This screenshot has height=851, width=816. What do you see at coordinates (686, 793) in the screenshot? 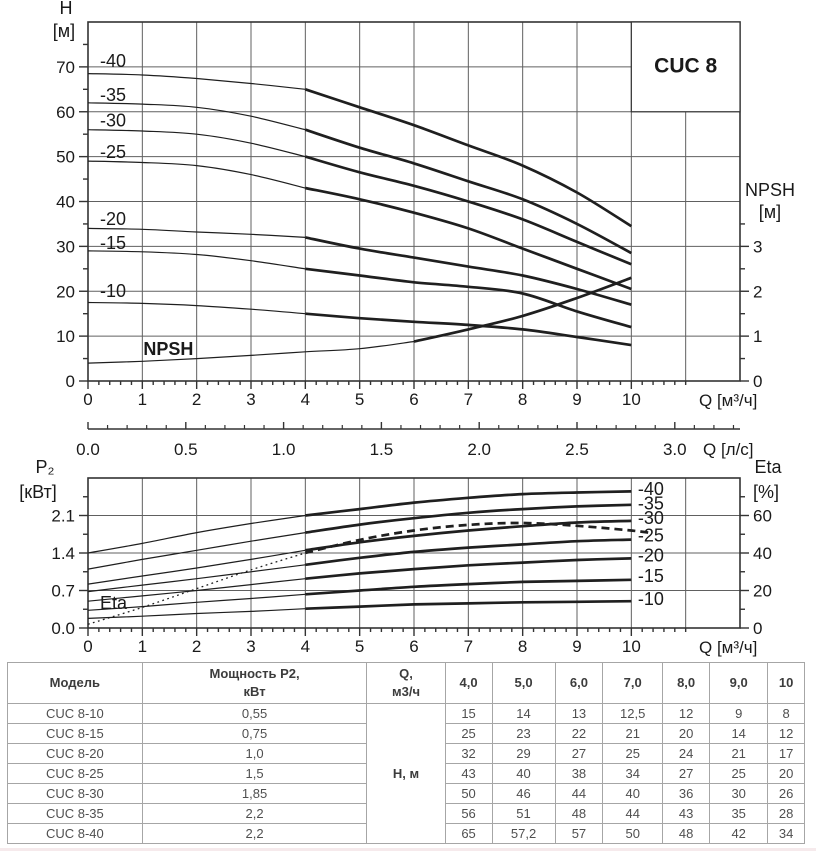
I see `h-value-cell: 36` at bounding box center [686, 793].